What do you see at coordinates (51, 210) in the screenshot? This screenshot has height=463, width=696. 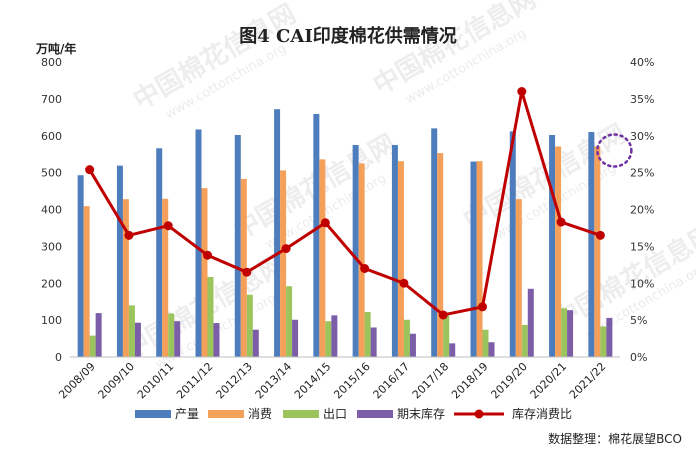 I see `left-axis-ticks: 0 100 200 300 400 500 600 700 800` at bounding box center [51, 210].